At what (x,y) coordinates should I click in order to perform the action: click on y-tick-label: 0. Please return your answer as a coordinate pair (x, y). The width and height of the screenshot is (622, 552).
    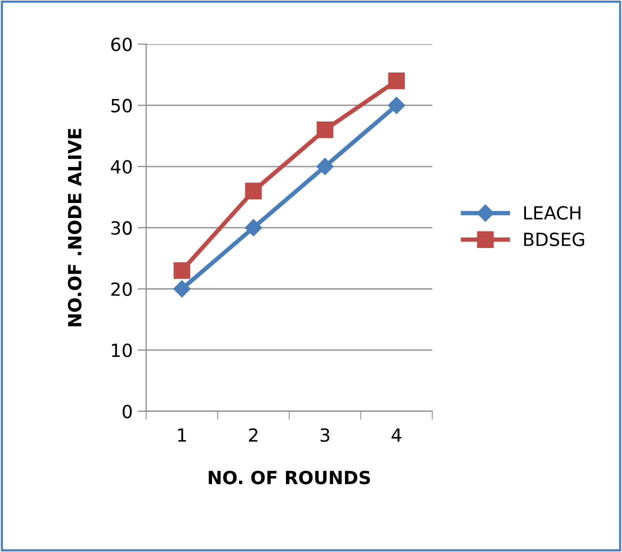
    Looking at the image, I should click on (127, 411).